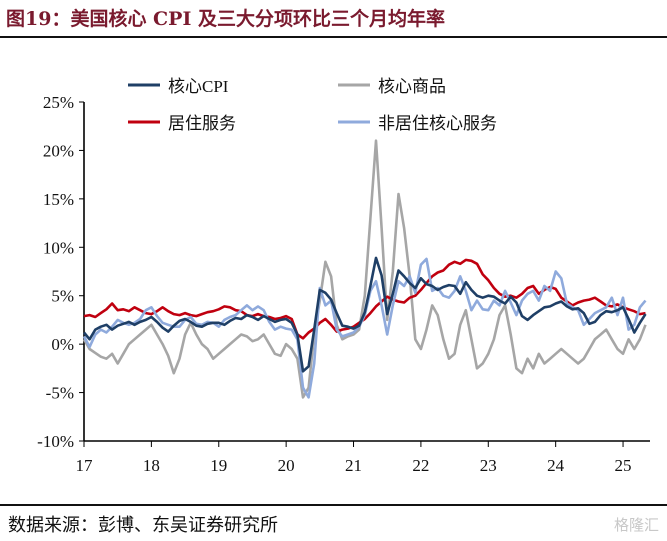  What do you see at coordinates (202, 123) in the screenshot?
I see `legend-label-shelter: 居住服务` at bounding box center [202, 123].